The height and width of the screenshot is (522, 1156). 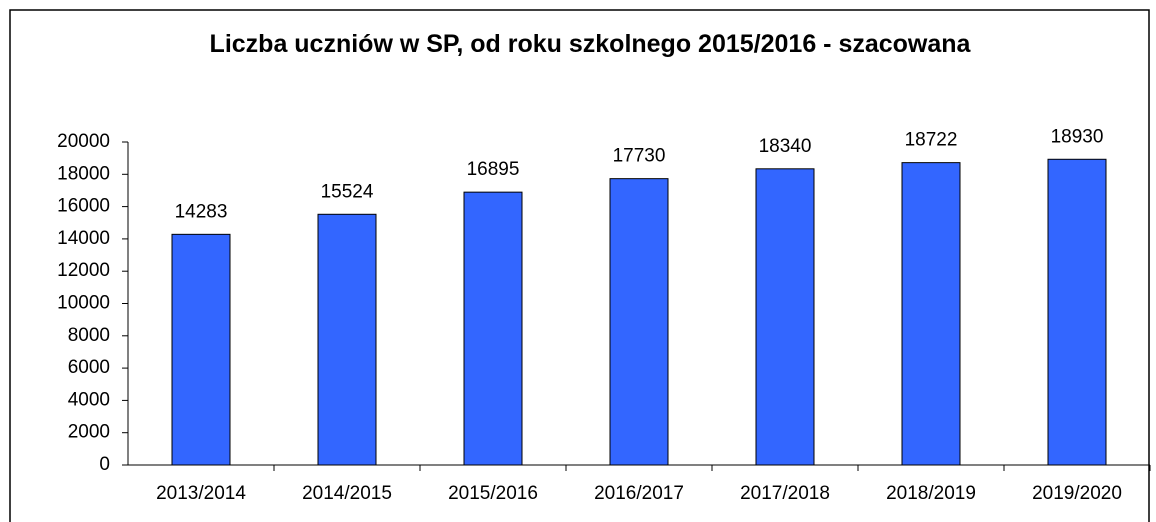 I want to click on x-tick-label: 2017/2018, so click(x=785, y=493).